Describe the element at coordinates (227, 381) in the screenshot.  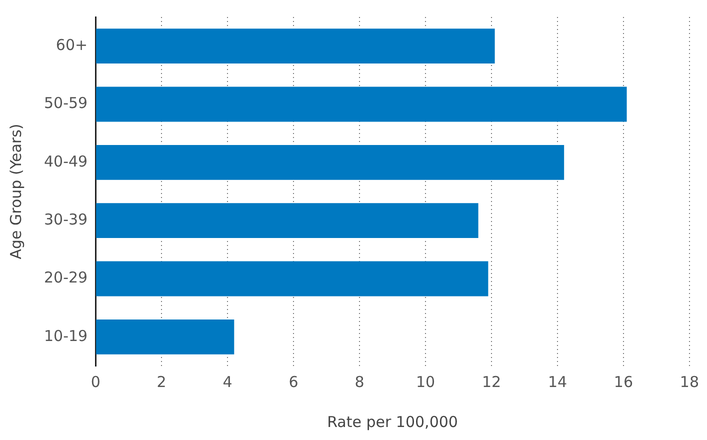
I see `x-tick-label: 4` at that location.